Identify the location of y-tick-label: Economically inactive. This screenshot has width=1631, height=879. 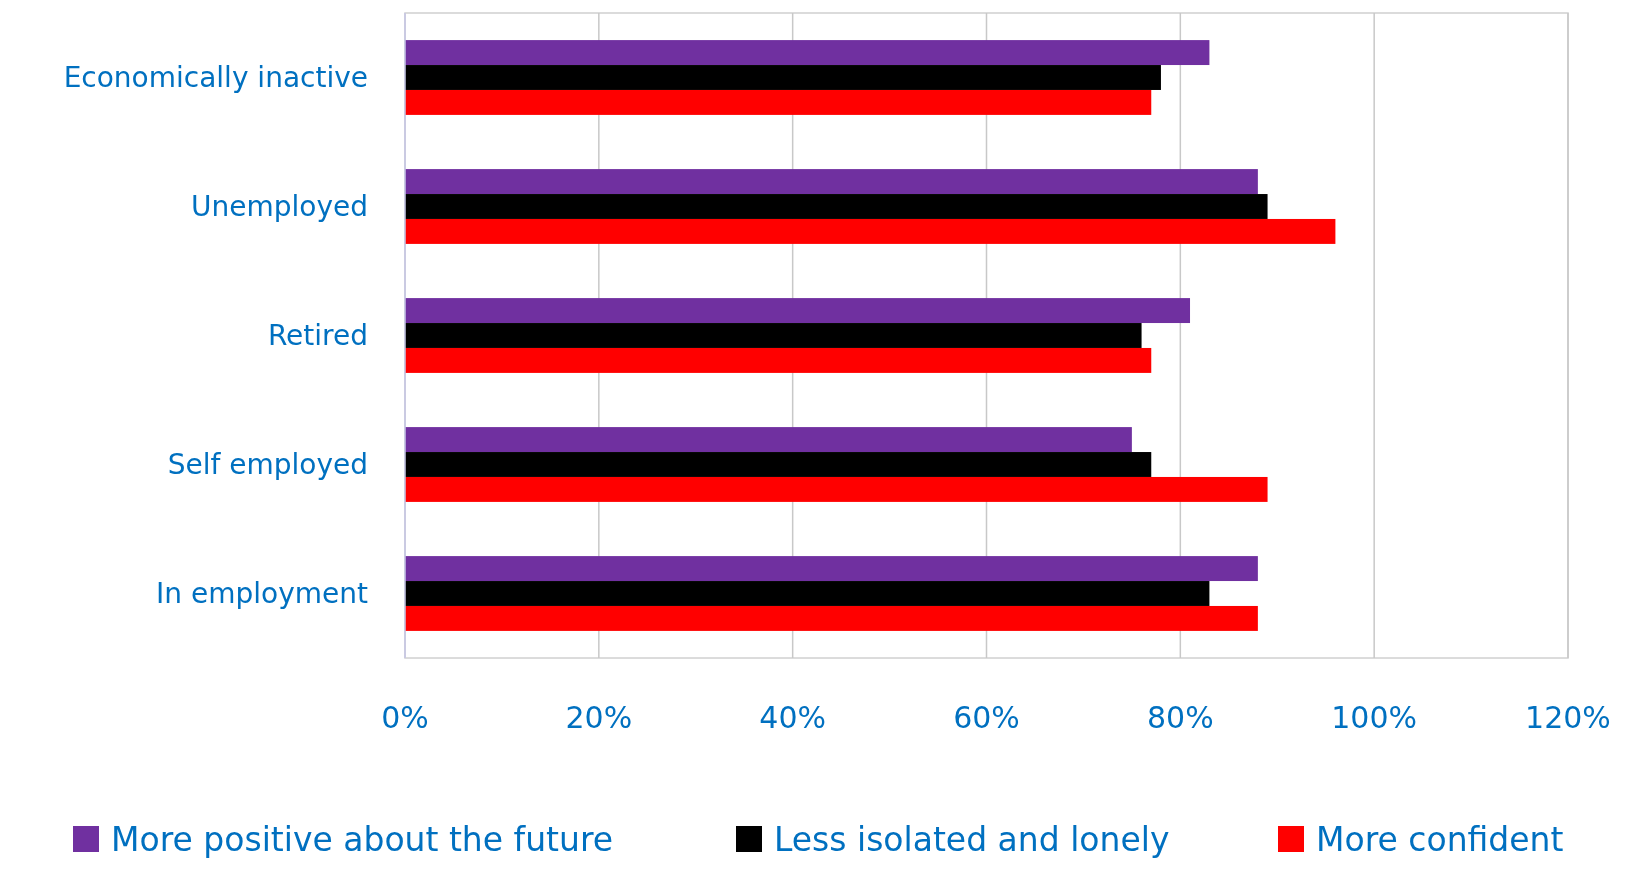
(215, 78).